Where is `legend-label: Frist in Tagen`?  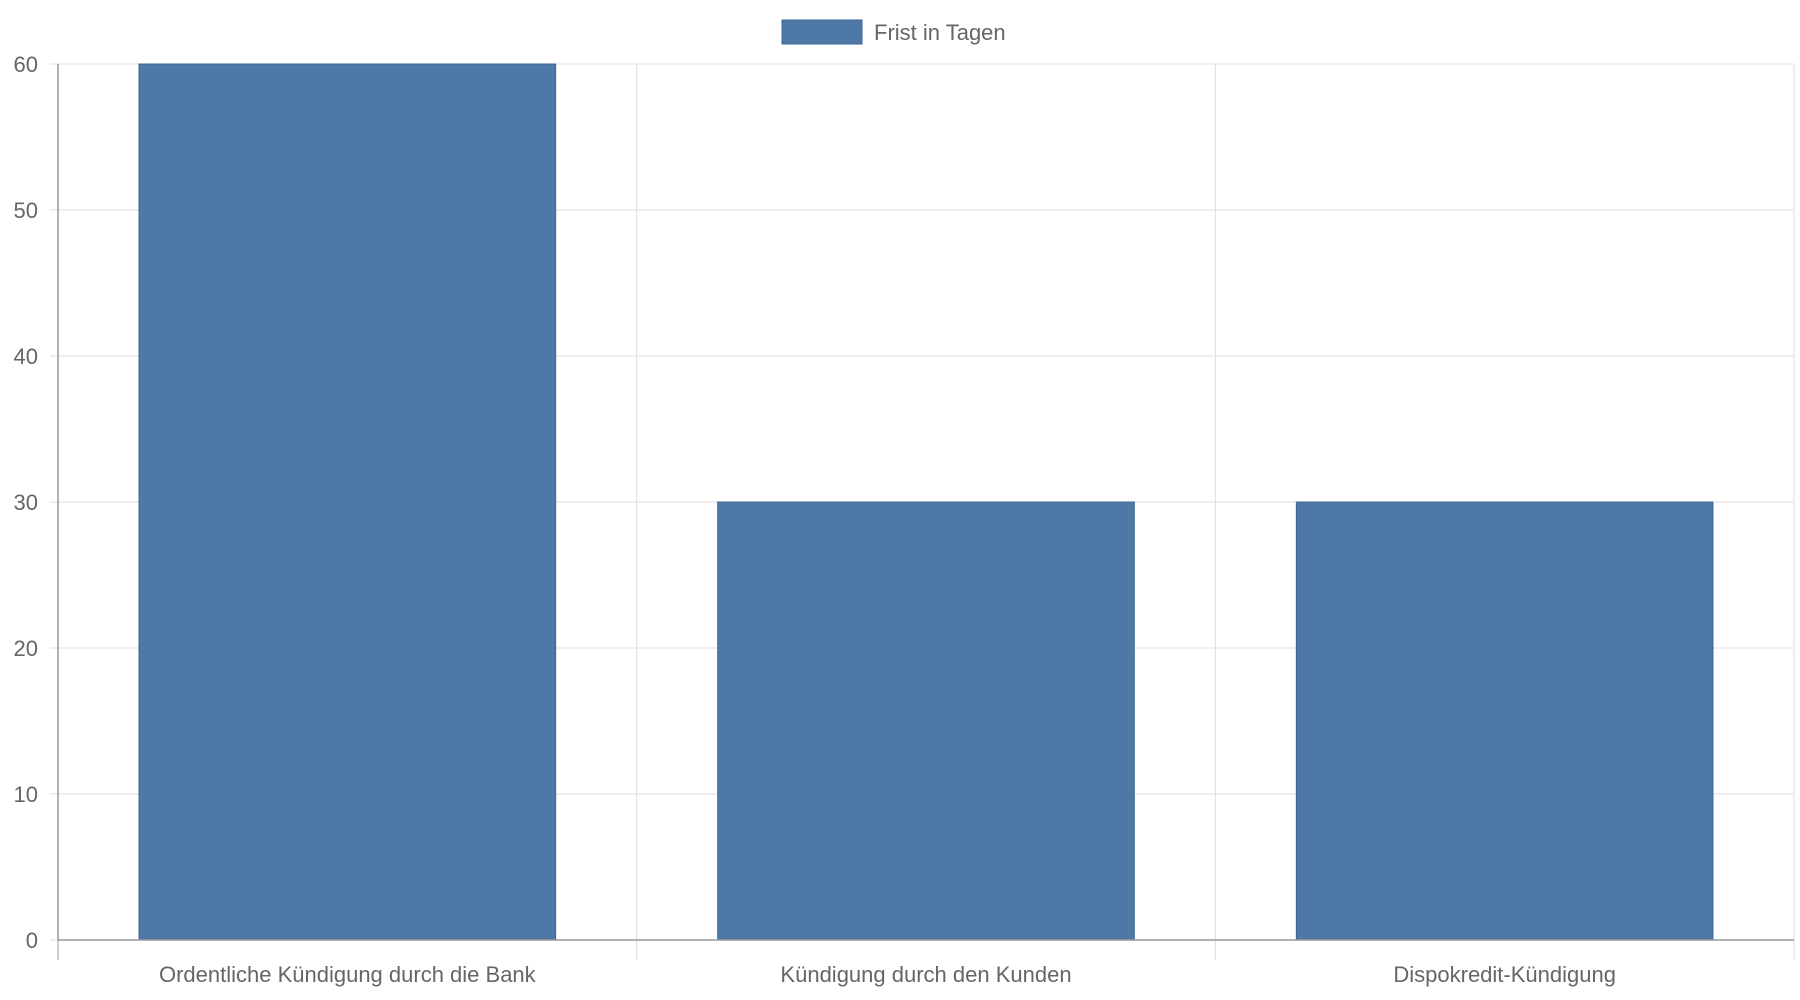 legend-label: Frist in Tagen is located at coordinates (940, 32).